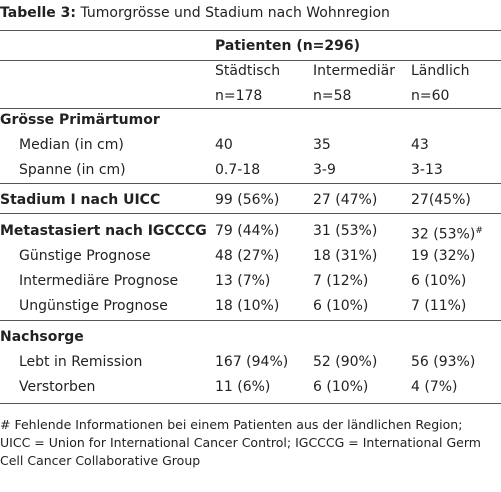 The image size is (501, 492). Describe the element at coordinates (81, 362) in the screenshot. I see `row-label: Lebt in Remission` at that location.